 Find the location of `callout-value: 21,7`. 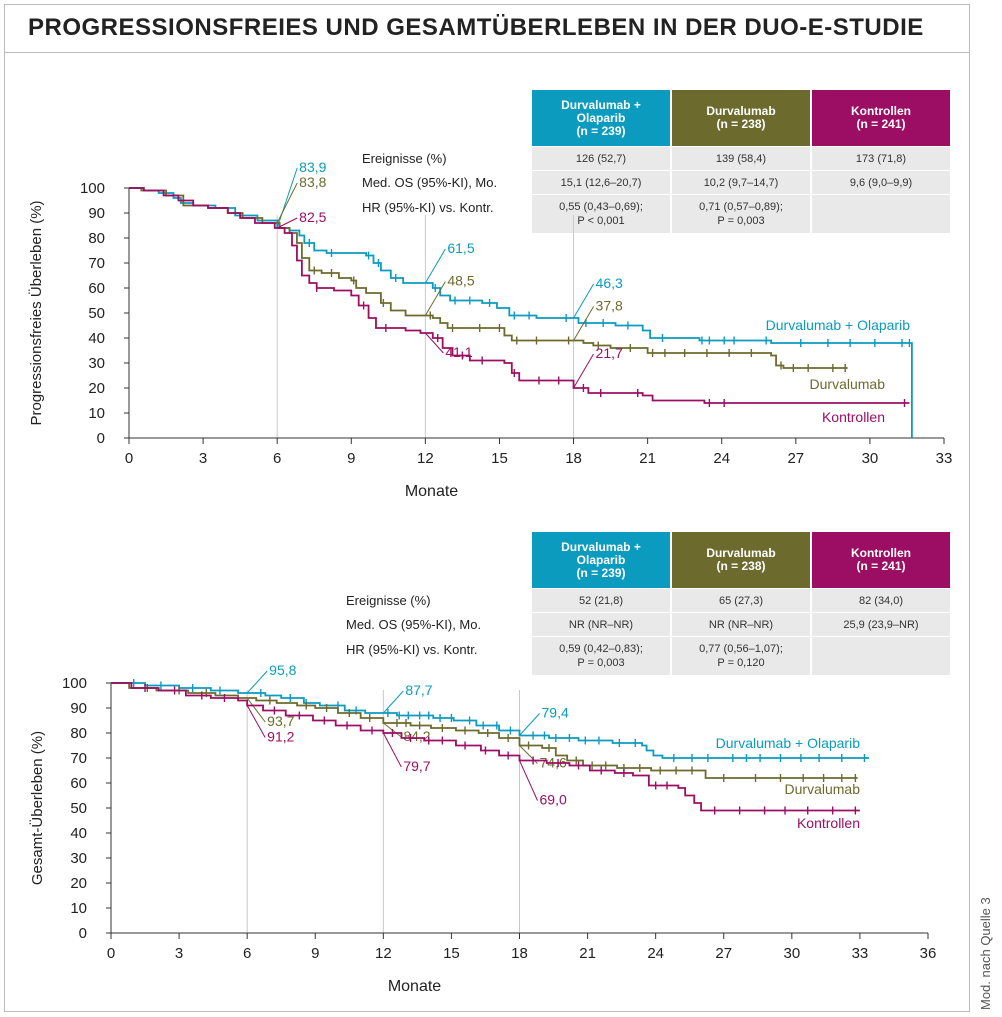

callout-value: 21,7 is located at coordinates (609, 353).